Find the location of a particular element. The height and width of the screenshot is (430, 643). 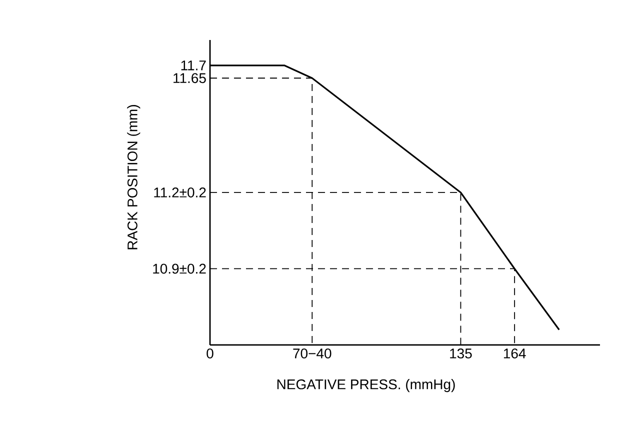

y-tick-label: 11.7 is located at coordinates (193, 65).